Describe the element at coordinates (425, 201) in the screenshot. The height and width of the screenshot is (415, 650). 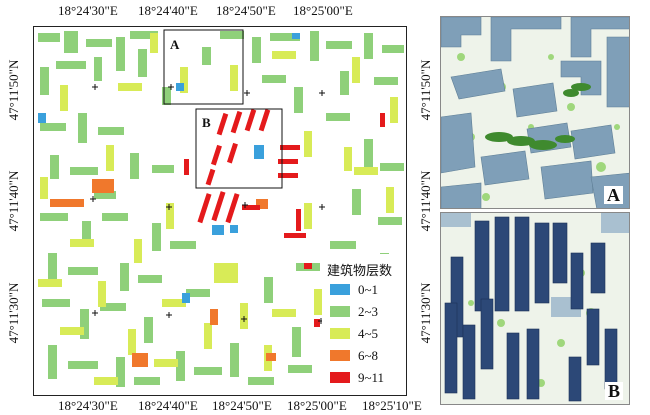
I see `right-coord-2: 47°11'40"N` at that location.